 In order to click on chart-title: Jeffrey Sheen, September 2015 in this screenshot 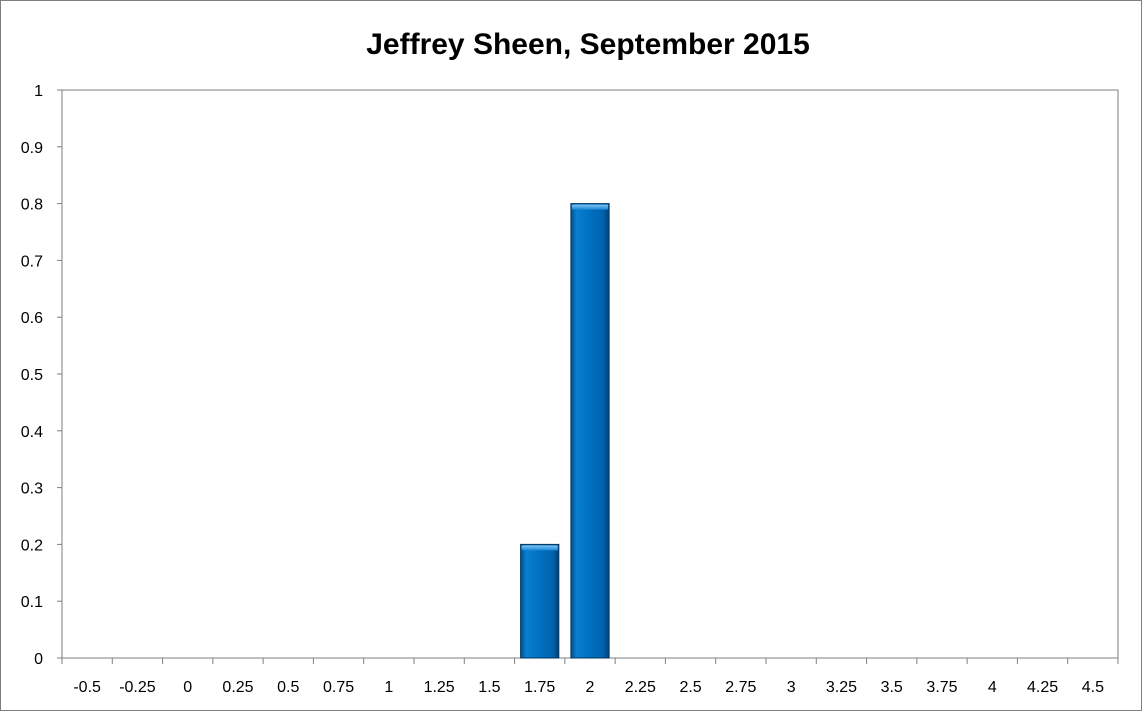, I will do `click(588, 44)`.